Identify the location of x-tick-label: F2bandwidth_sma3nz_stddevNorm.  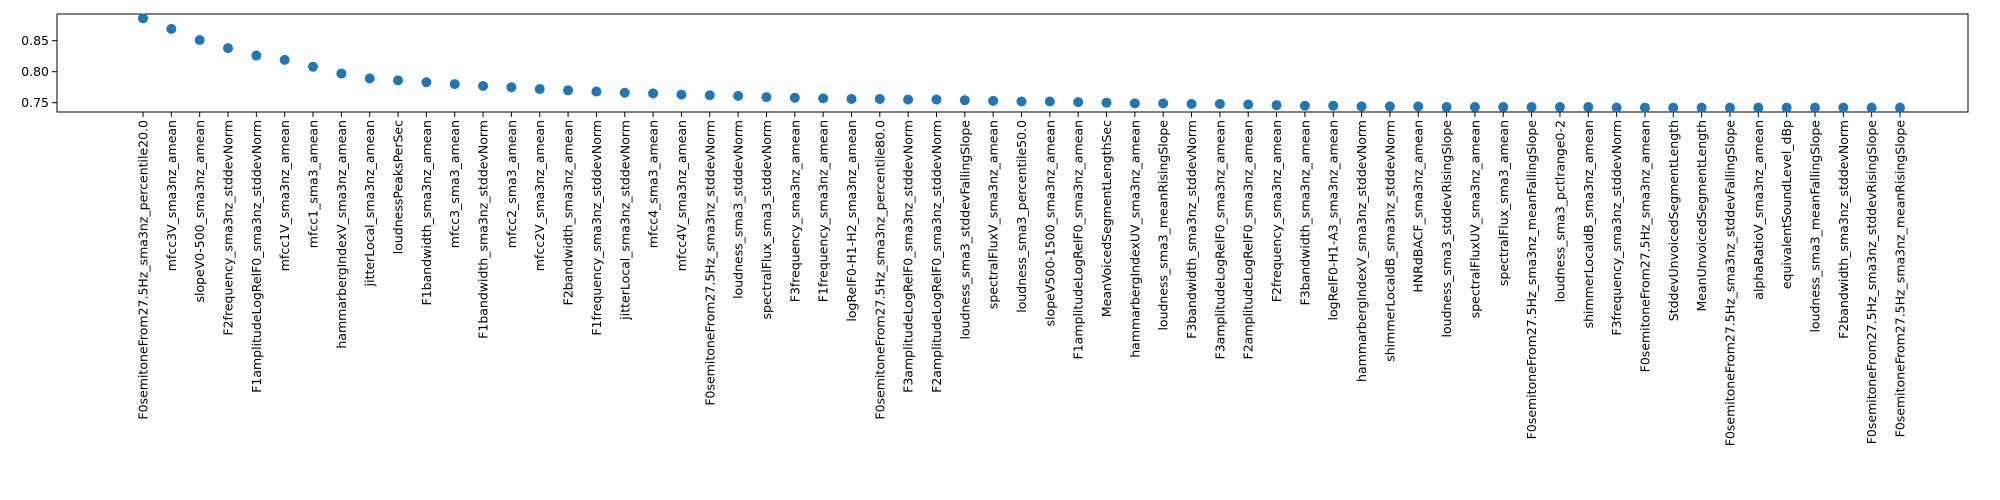
(1843, 229).